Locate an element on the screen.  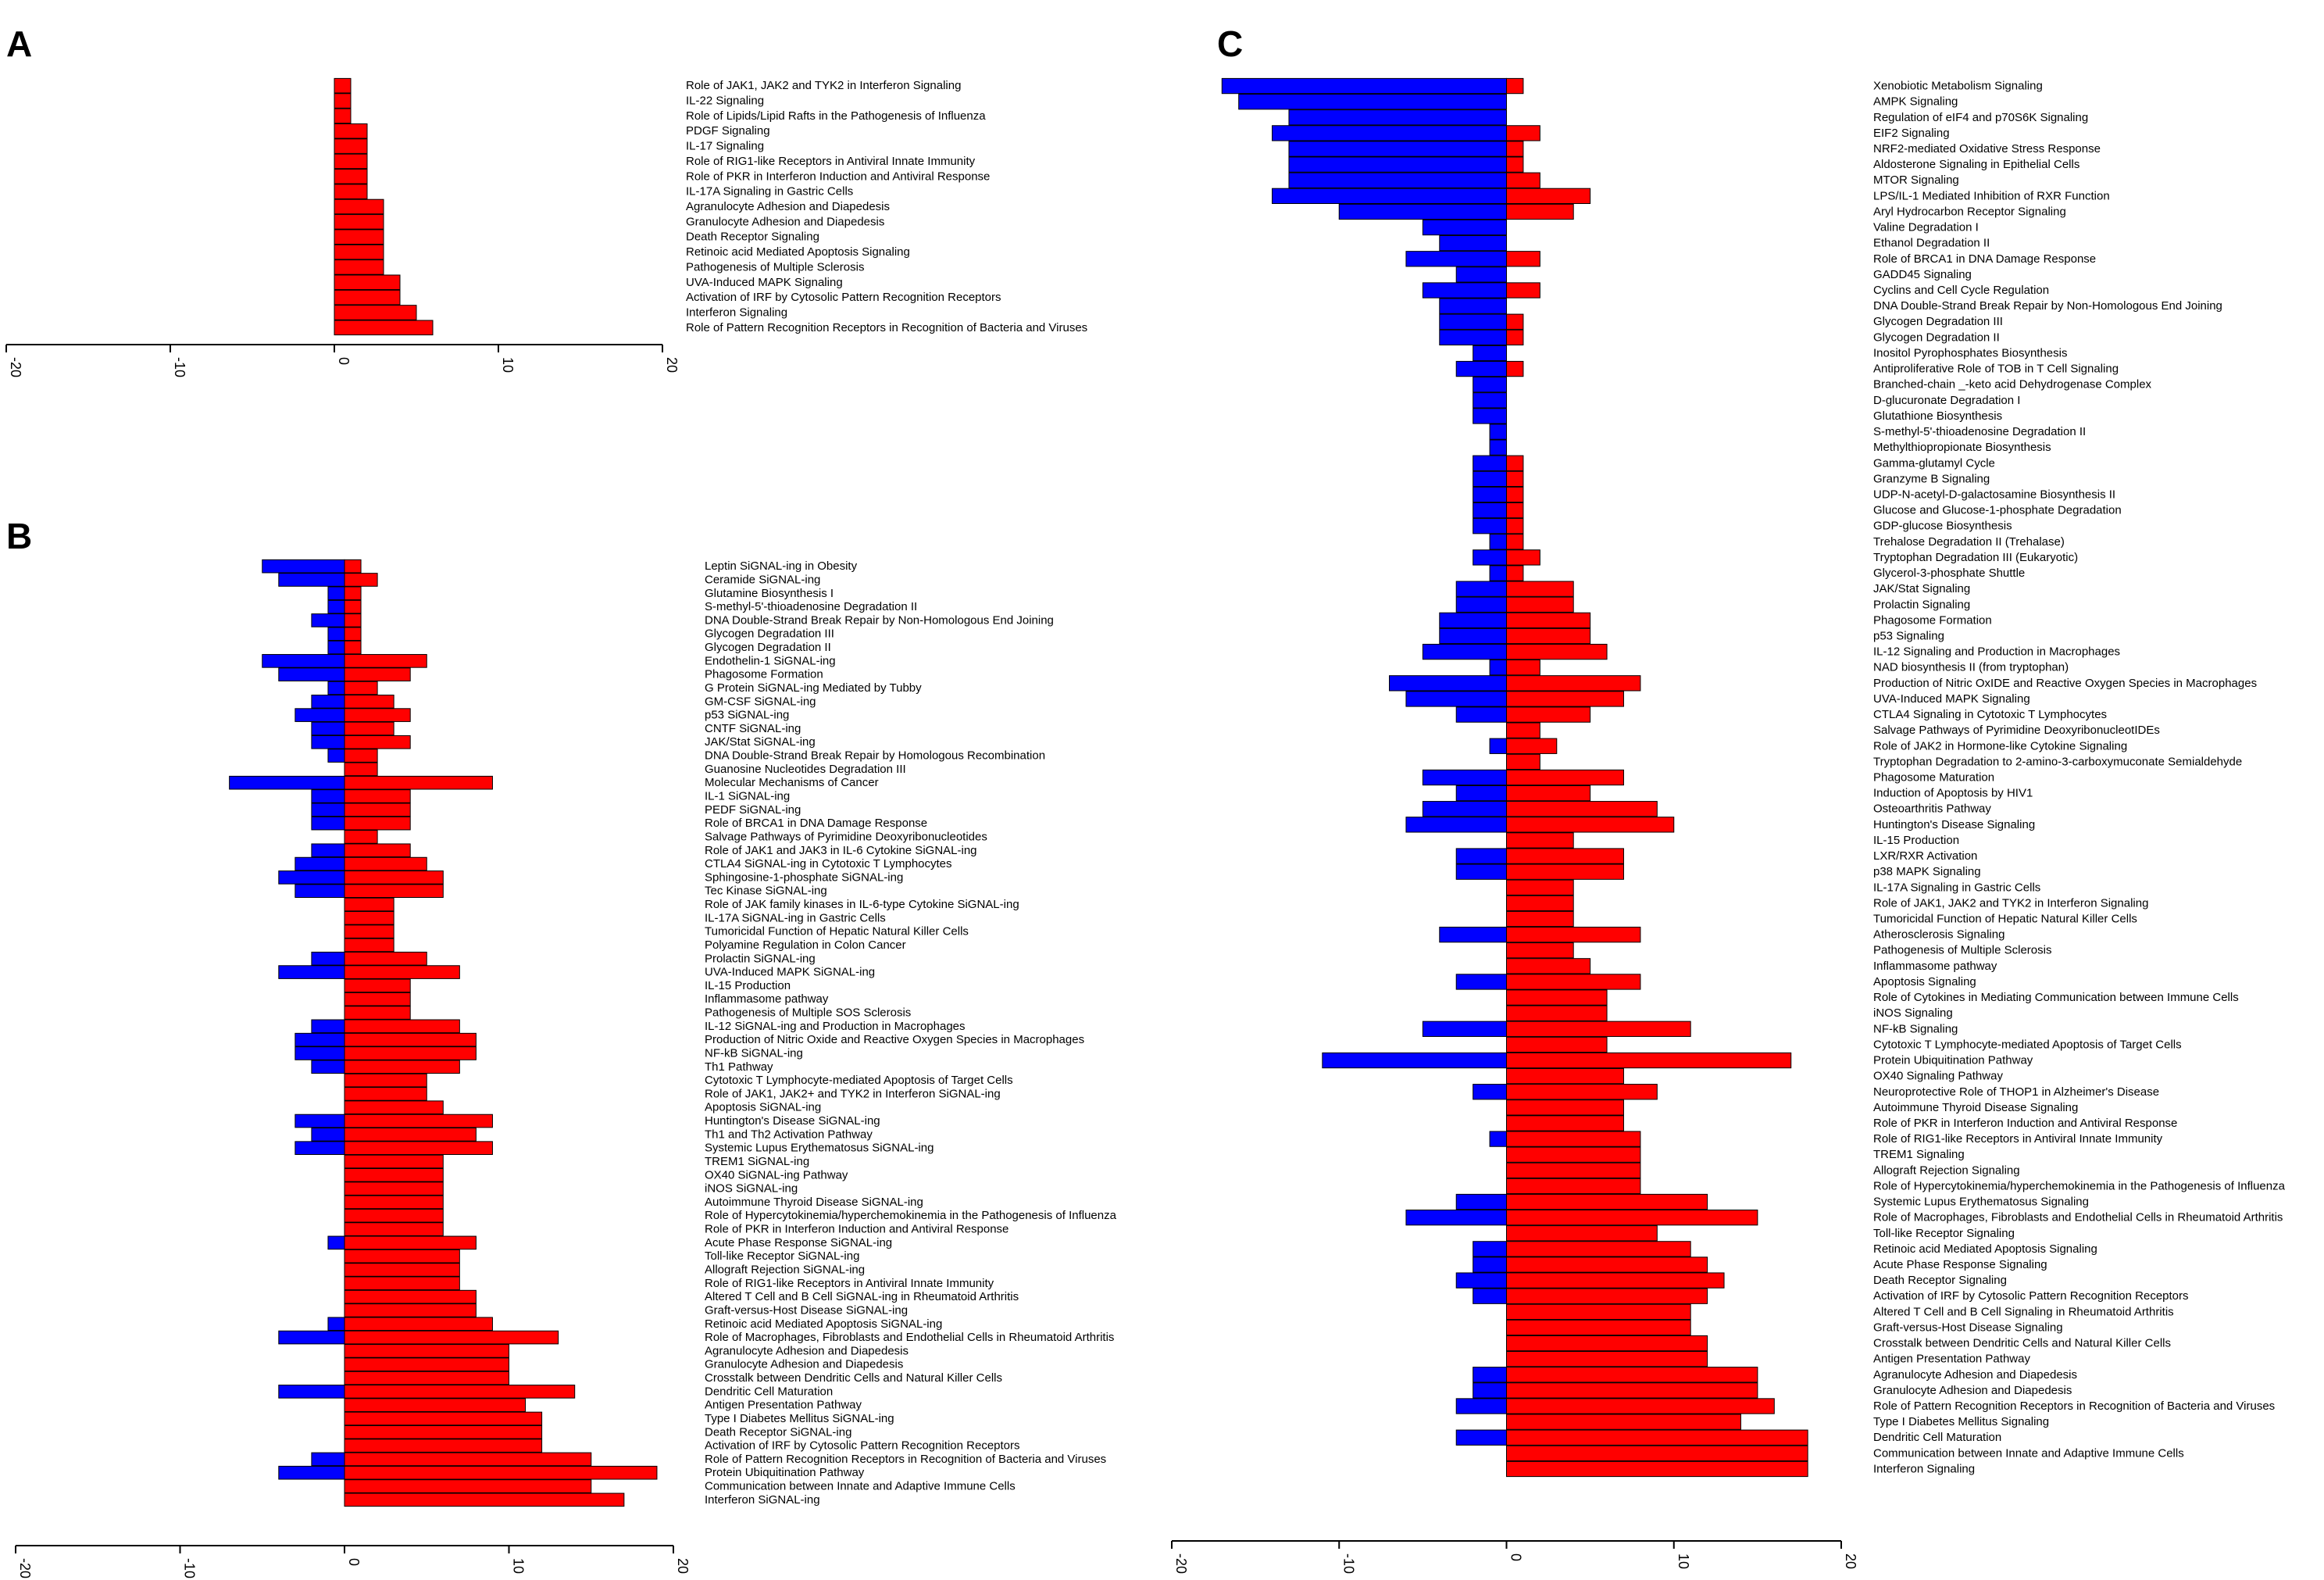
category-label: Pathogenesis of Multiple SOS Sclerosis is located at coordinates (808, 1013).